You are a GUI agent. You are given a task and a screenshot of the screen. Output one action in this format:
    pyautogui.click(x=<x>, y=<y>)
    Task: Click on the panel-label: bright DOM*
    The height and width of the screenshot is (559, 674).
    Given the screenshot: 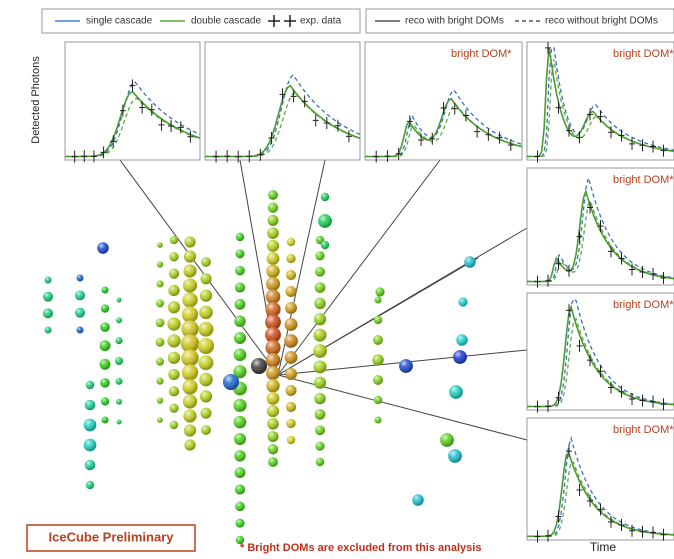 What is the action you would take?
    pyautogui.click(x=481, y=54)
    